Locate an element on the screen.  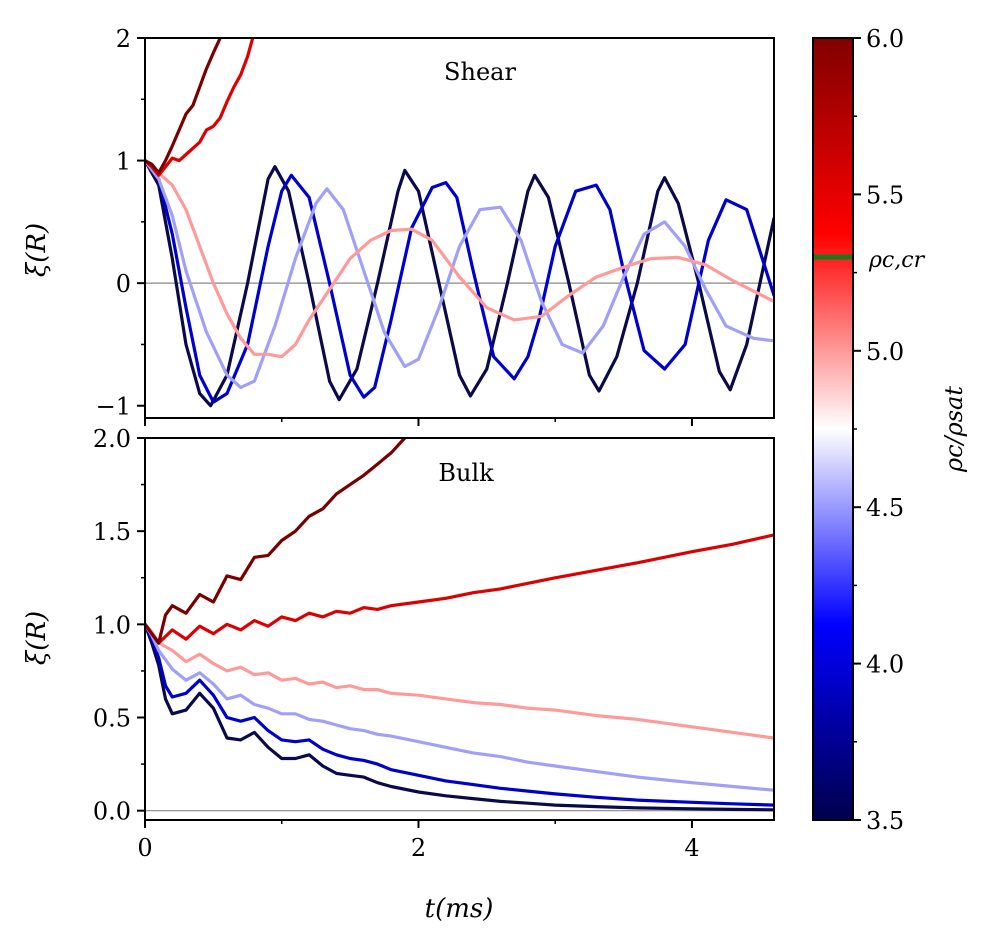
bulk-y-tick-label: 0.5 is located at coordinates (112, 719).